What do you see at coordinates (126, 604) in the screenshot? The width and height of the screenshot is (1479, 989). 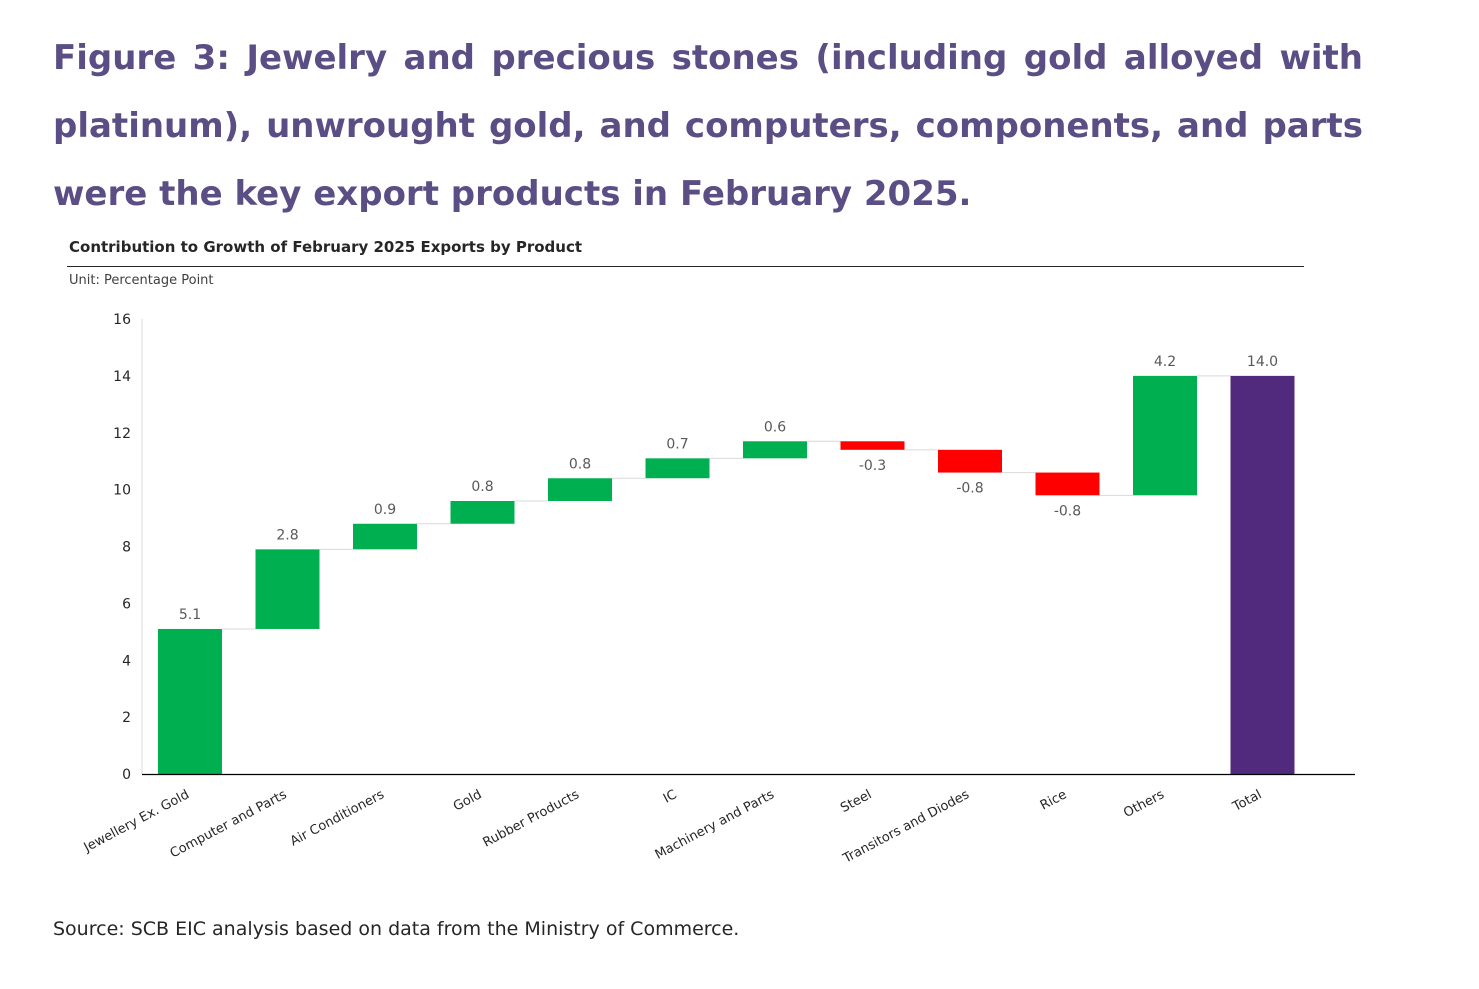 I see `y-tick-label: 6` at bounding box center [126, 604].